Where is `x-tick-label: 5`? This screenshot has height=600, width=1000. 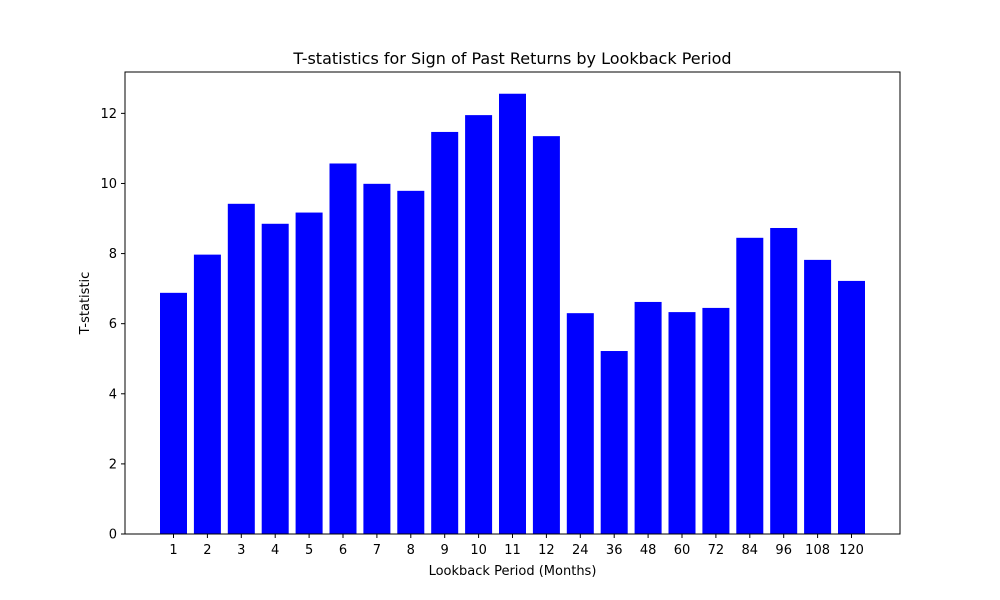
x-tick-label: 5 is located at coordinates (309, 550).